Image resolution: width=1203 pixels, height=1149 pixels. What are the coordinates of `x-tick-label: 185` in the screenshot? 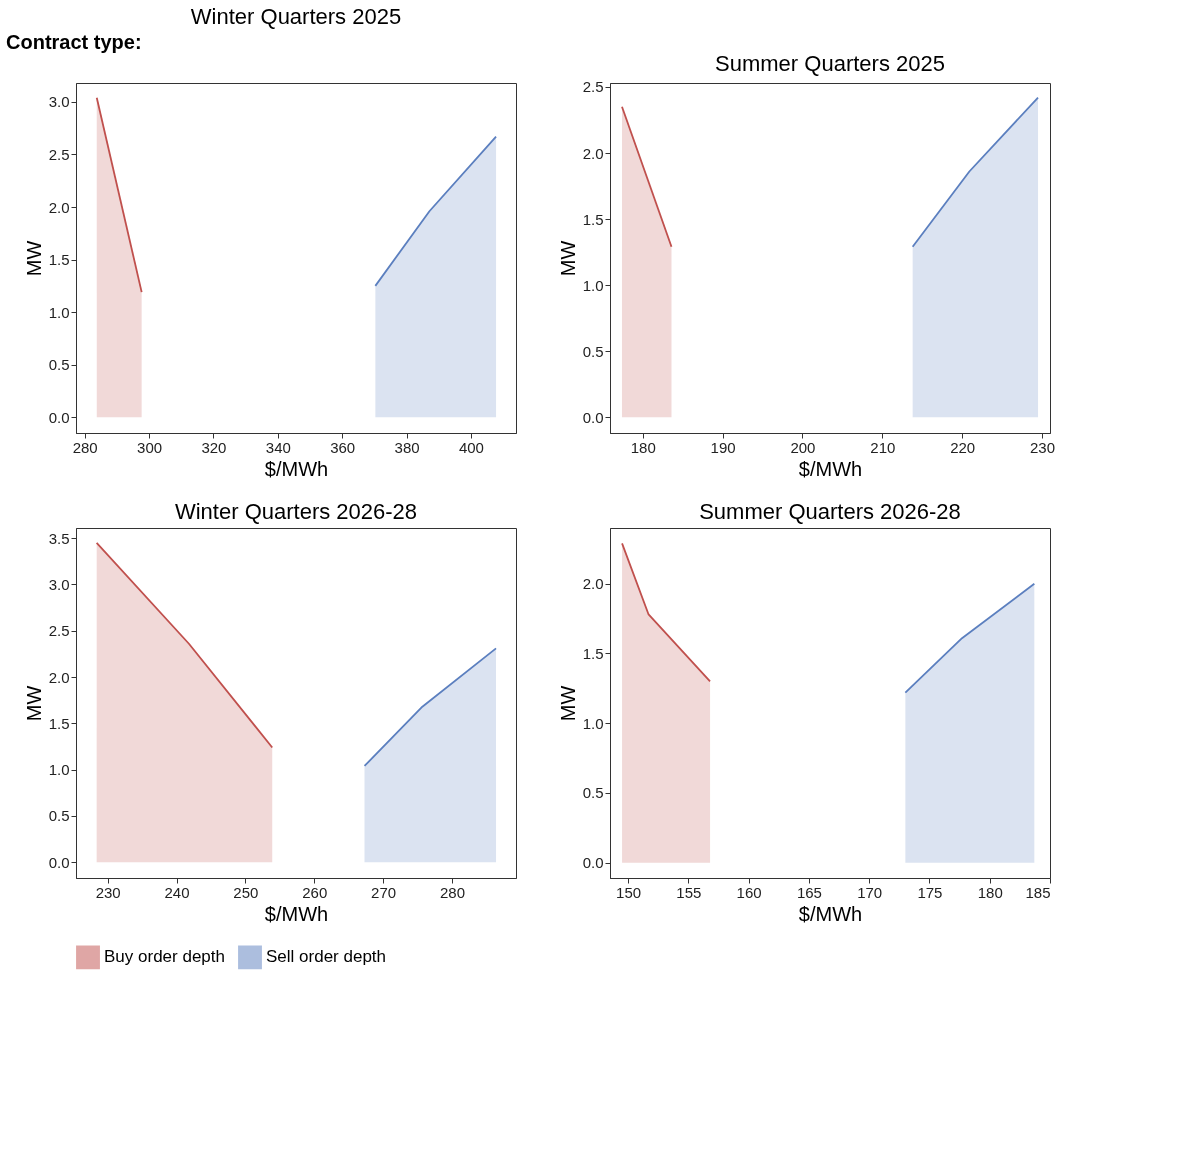 It's located at (1038, 892).